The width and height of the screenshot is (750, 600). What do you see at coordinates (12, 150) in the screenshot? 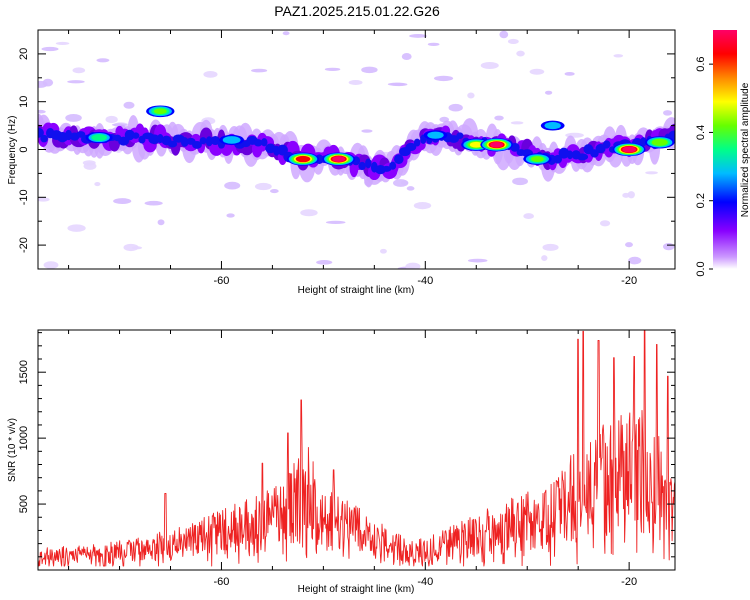
I see `spectrogram-y-axis-label: Frequency (Hz)` at bounding box center [12, 150].